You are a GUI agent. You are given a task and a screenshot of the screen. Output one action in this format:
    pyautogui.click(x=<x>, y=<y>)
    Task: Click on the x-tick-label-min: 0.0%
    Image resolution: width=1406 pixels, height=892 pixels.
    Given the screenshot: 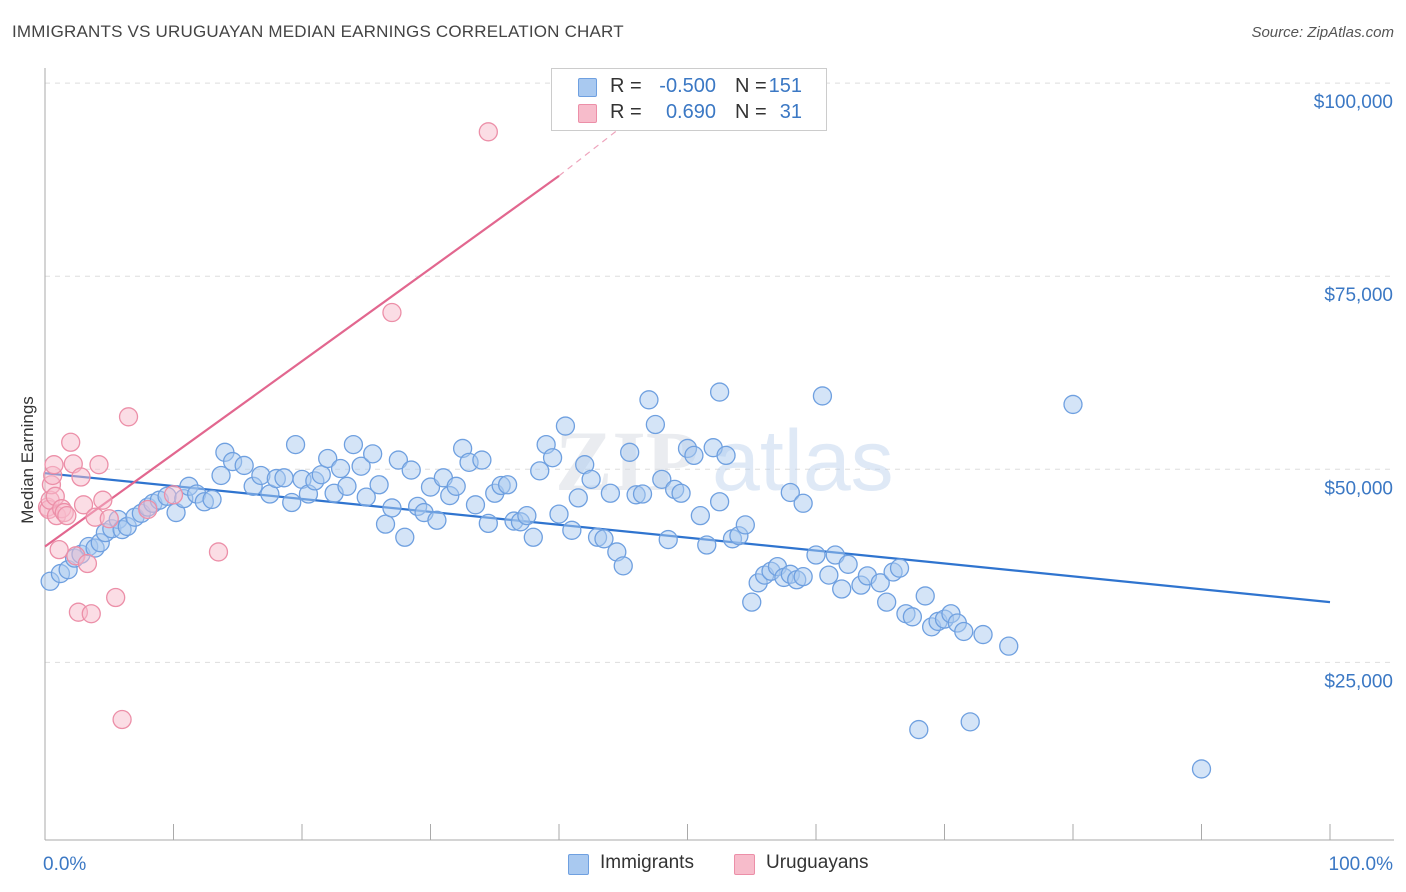 What is the action you would take?
    pyautogui.click(x=64, y=864)
    